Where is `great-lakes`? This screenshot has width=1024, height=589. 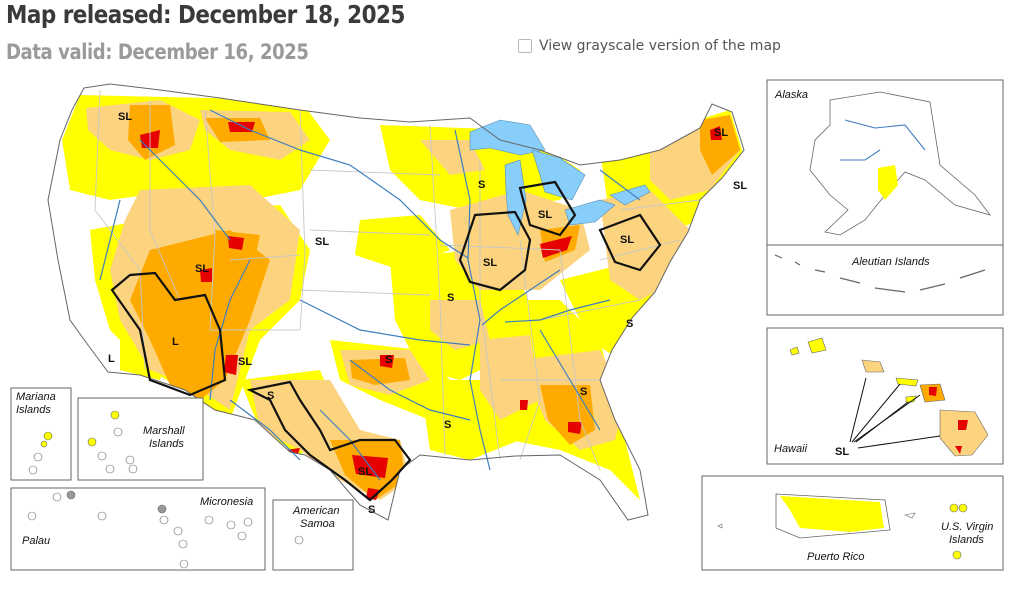
great-lakes is located at coordinates (560, 177).